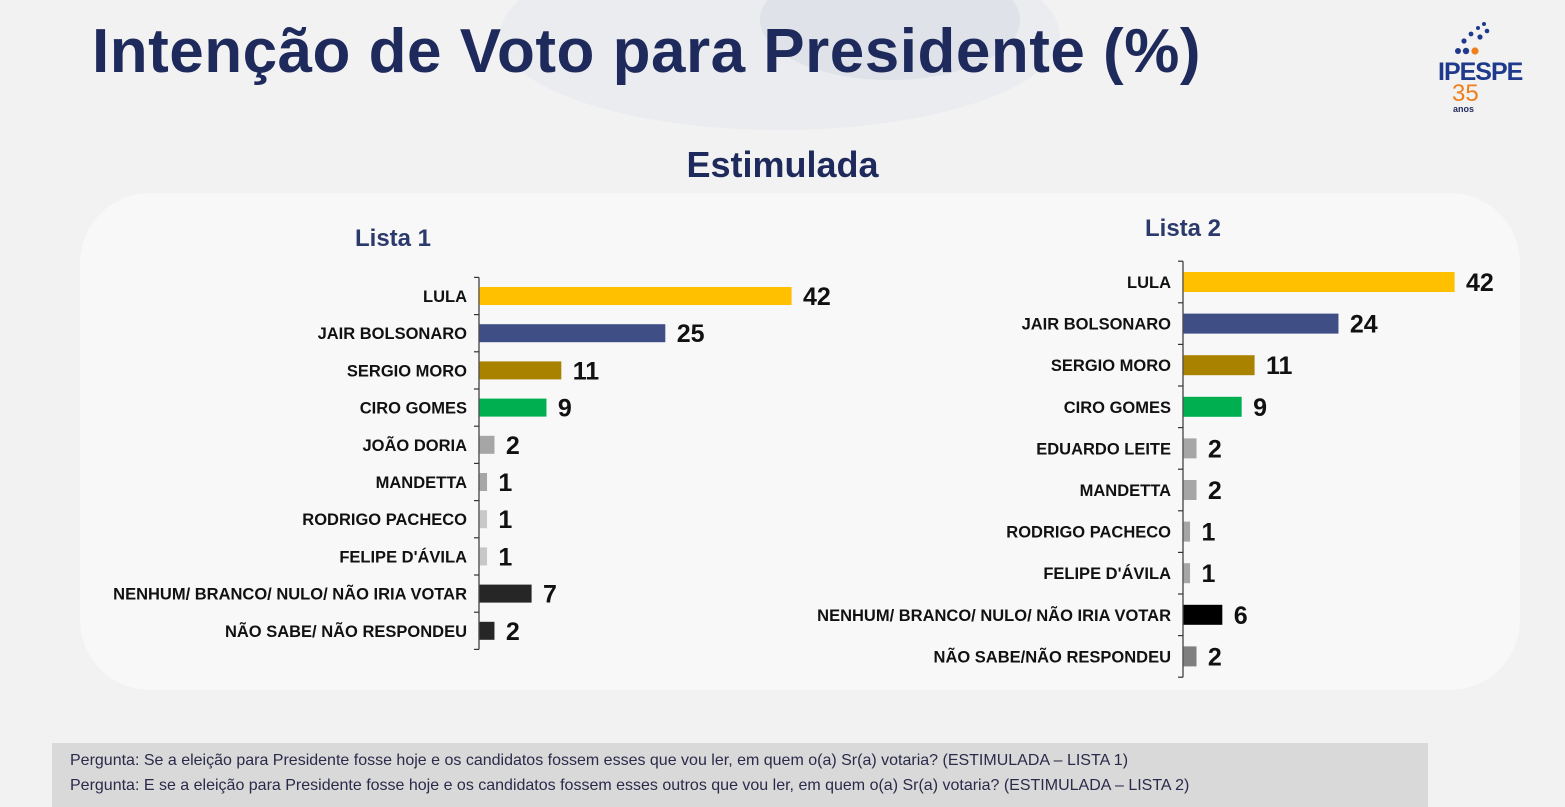 The image size is (1565, 807). I want to click on bar-eduardo-leite, so click(1190, 448).